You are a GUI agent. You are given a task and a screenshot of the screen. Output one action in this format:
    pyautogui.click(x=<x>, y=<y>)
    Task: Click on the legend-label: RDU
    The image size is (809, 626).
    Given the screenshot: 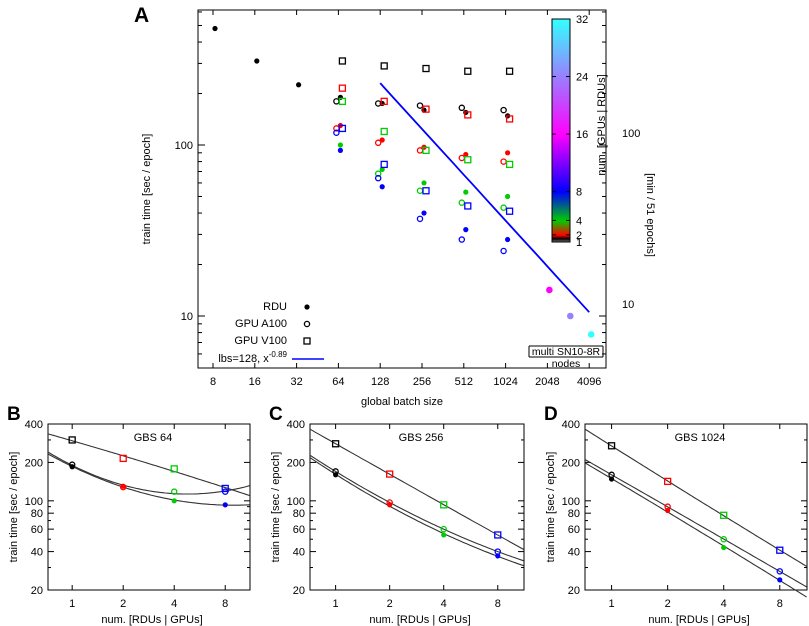 What is the action you would take?
    pyautogui.click(x=275, y=307)
    